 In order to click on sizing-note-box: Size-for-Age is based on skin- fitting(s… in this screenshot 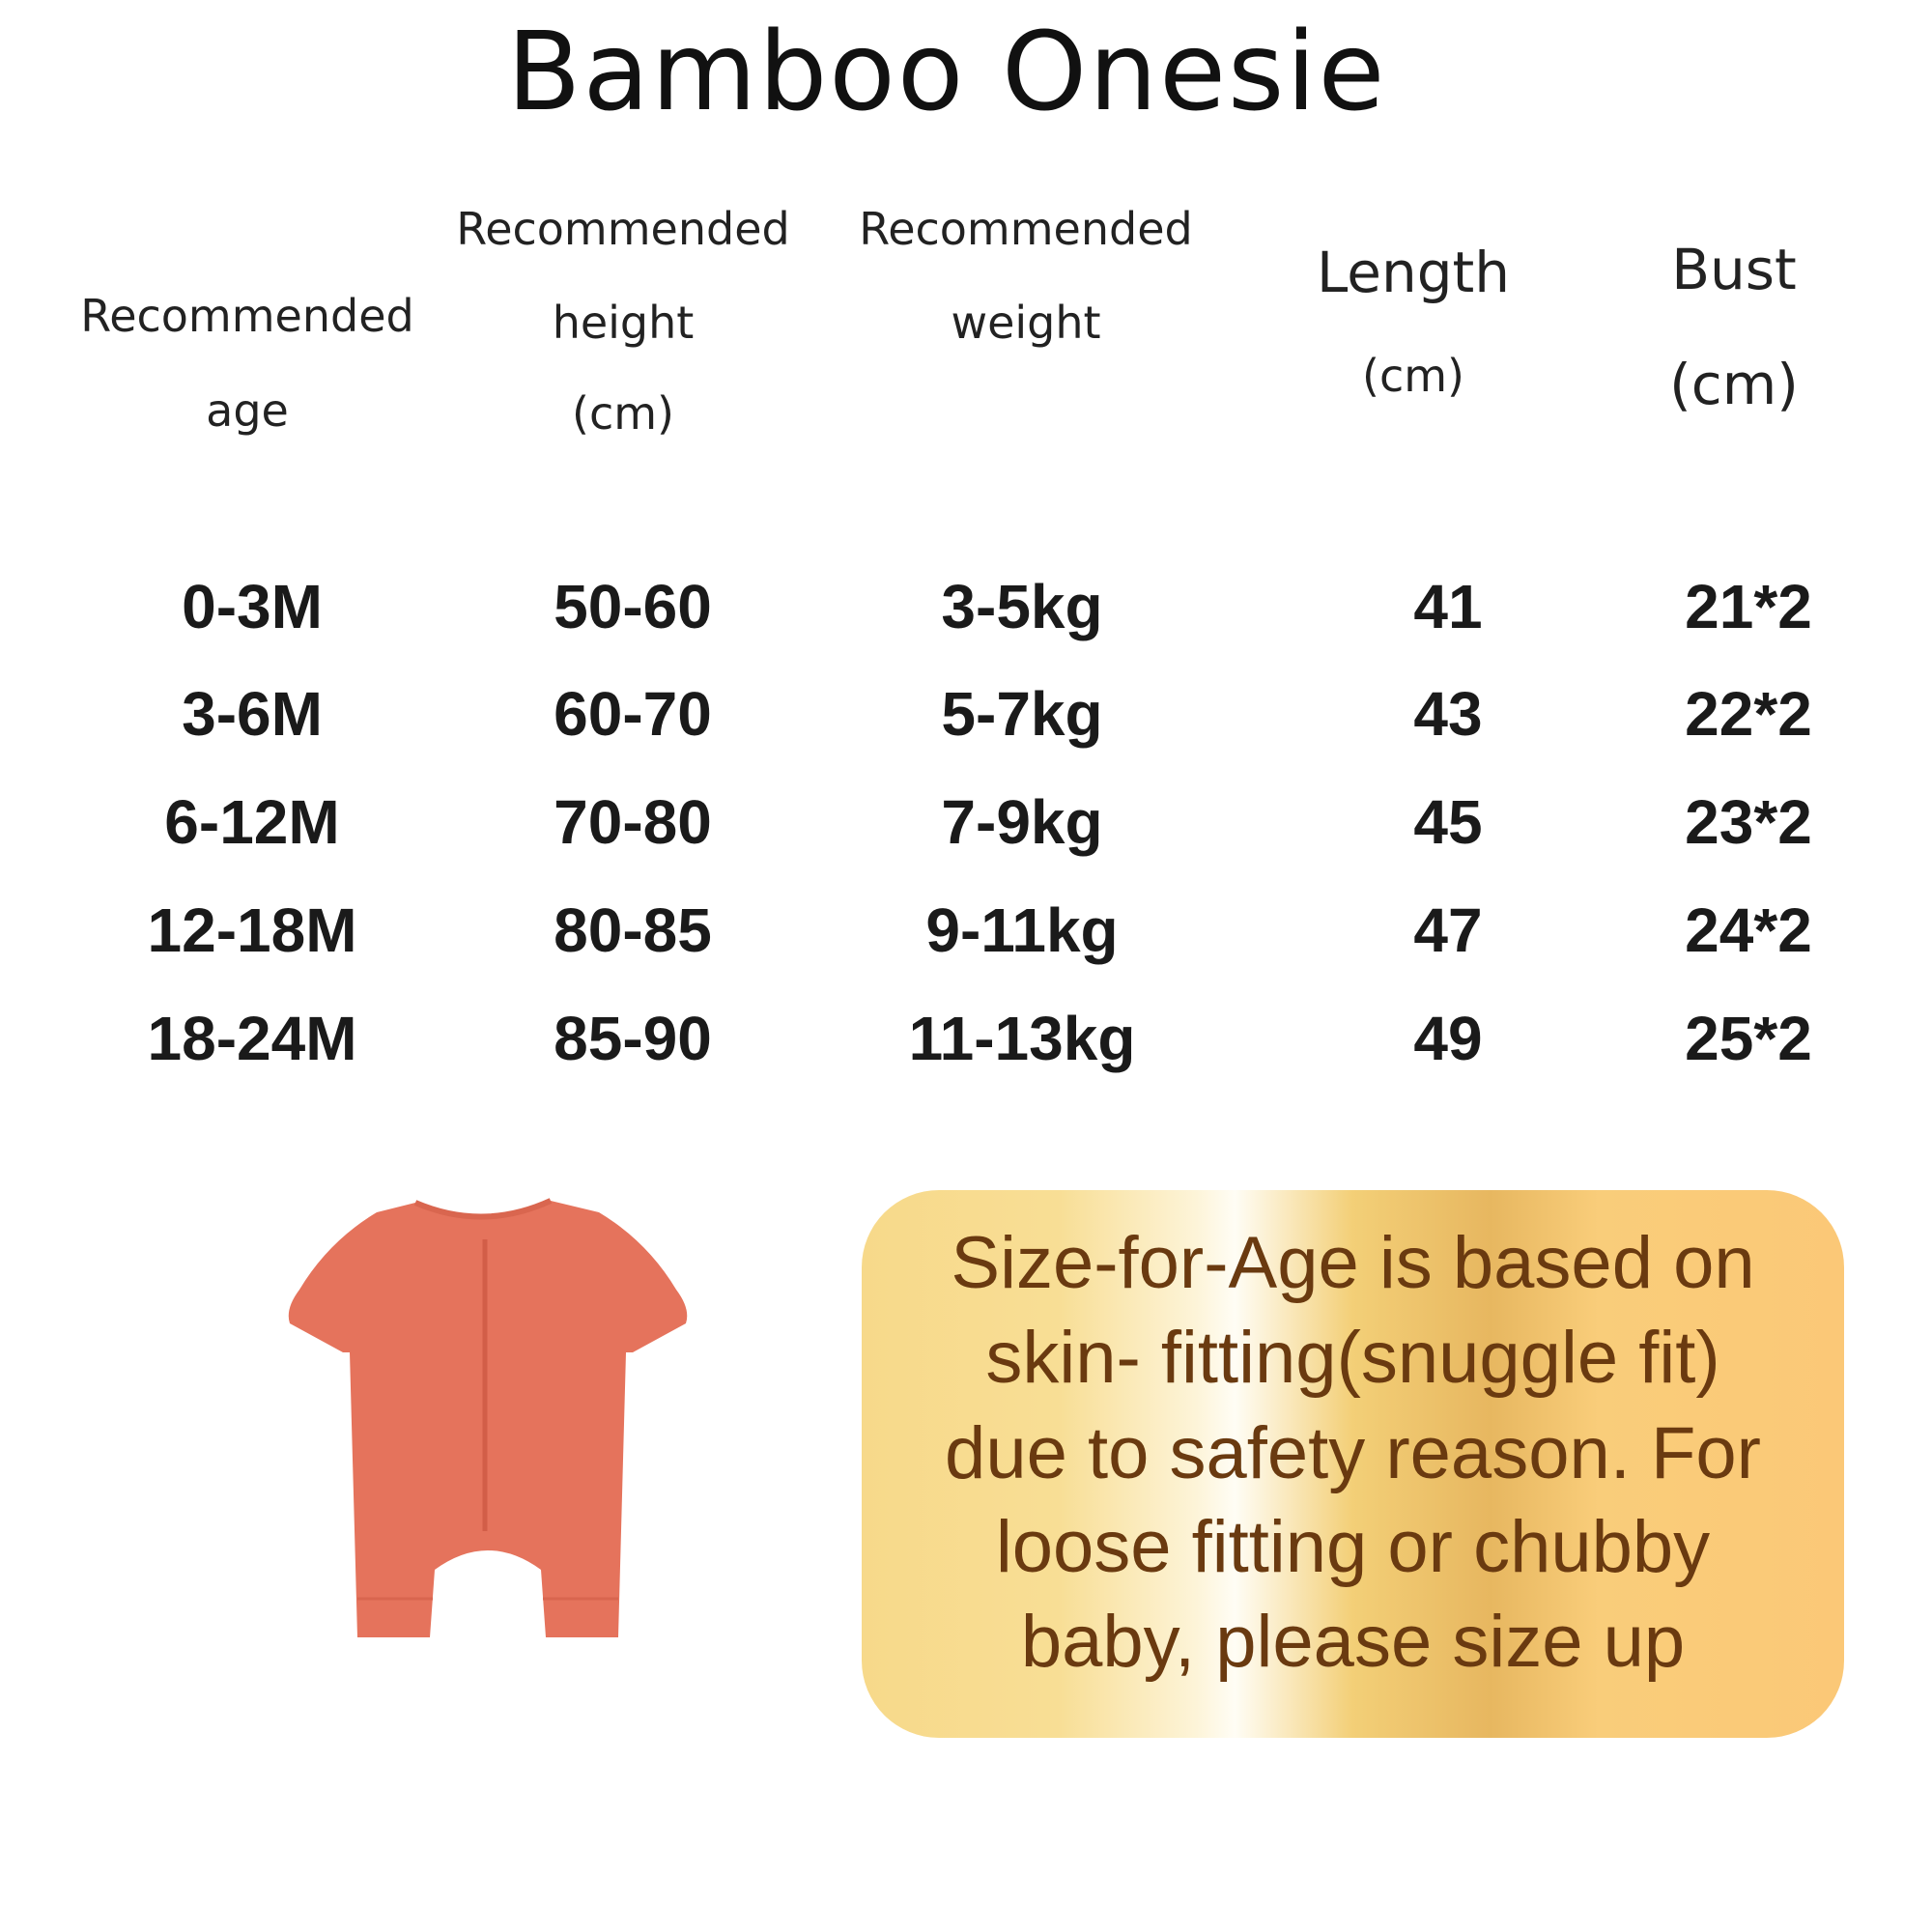, I will do `click(1353, 1464)`.